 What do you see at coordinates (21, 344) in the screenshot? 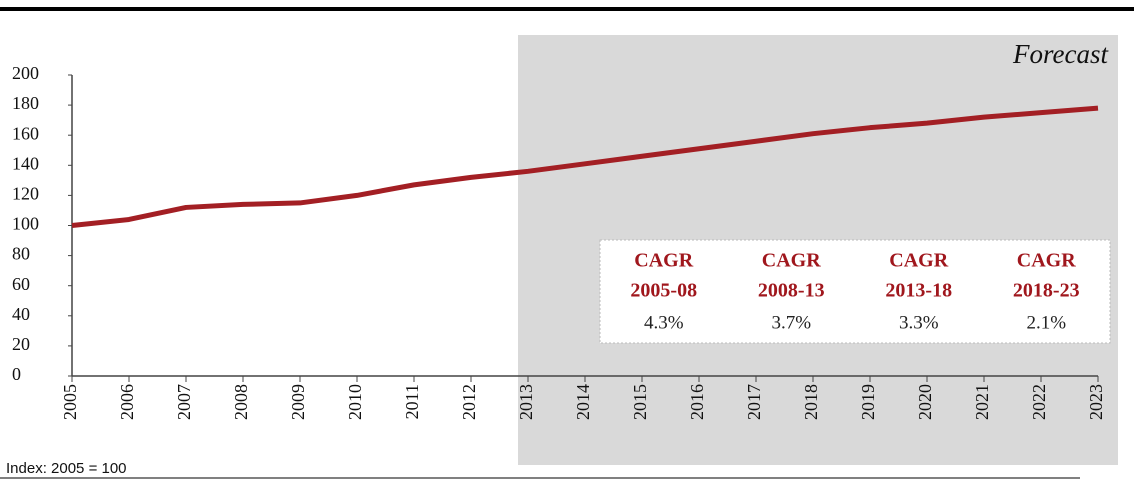
I see `y-tick-label: 20` at bounding box center [21, 344].